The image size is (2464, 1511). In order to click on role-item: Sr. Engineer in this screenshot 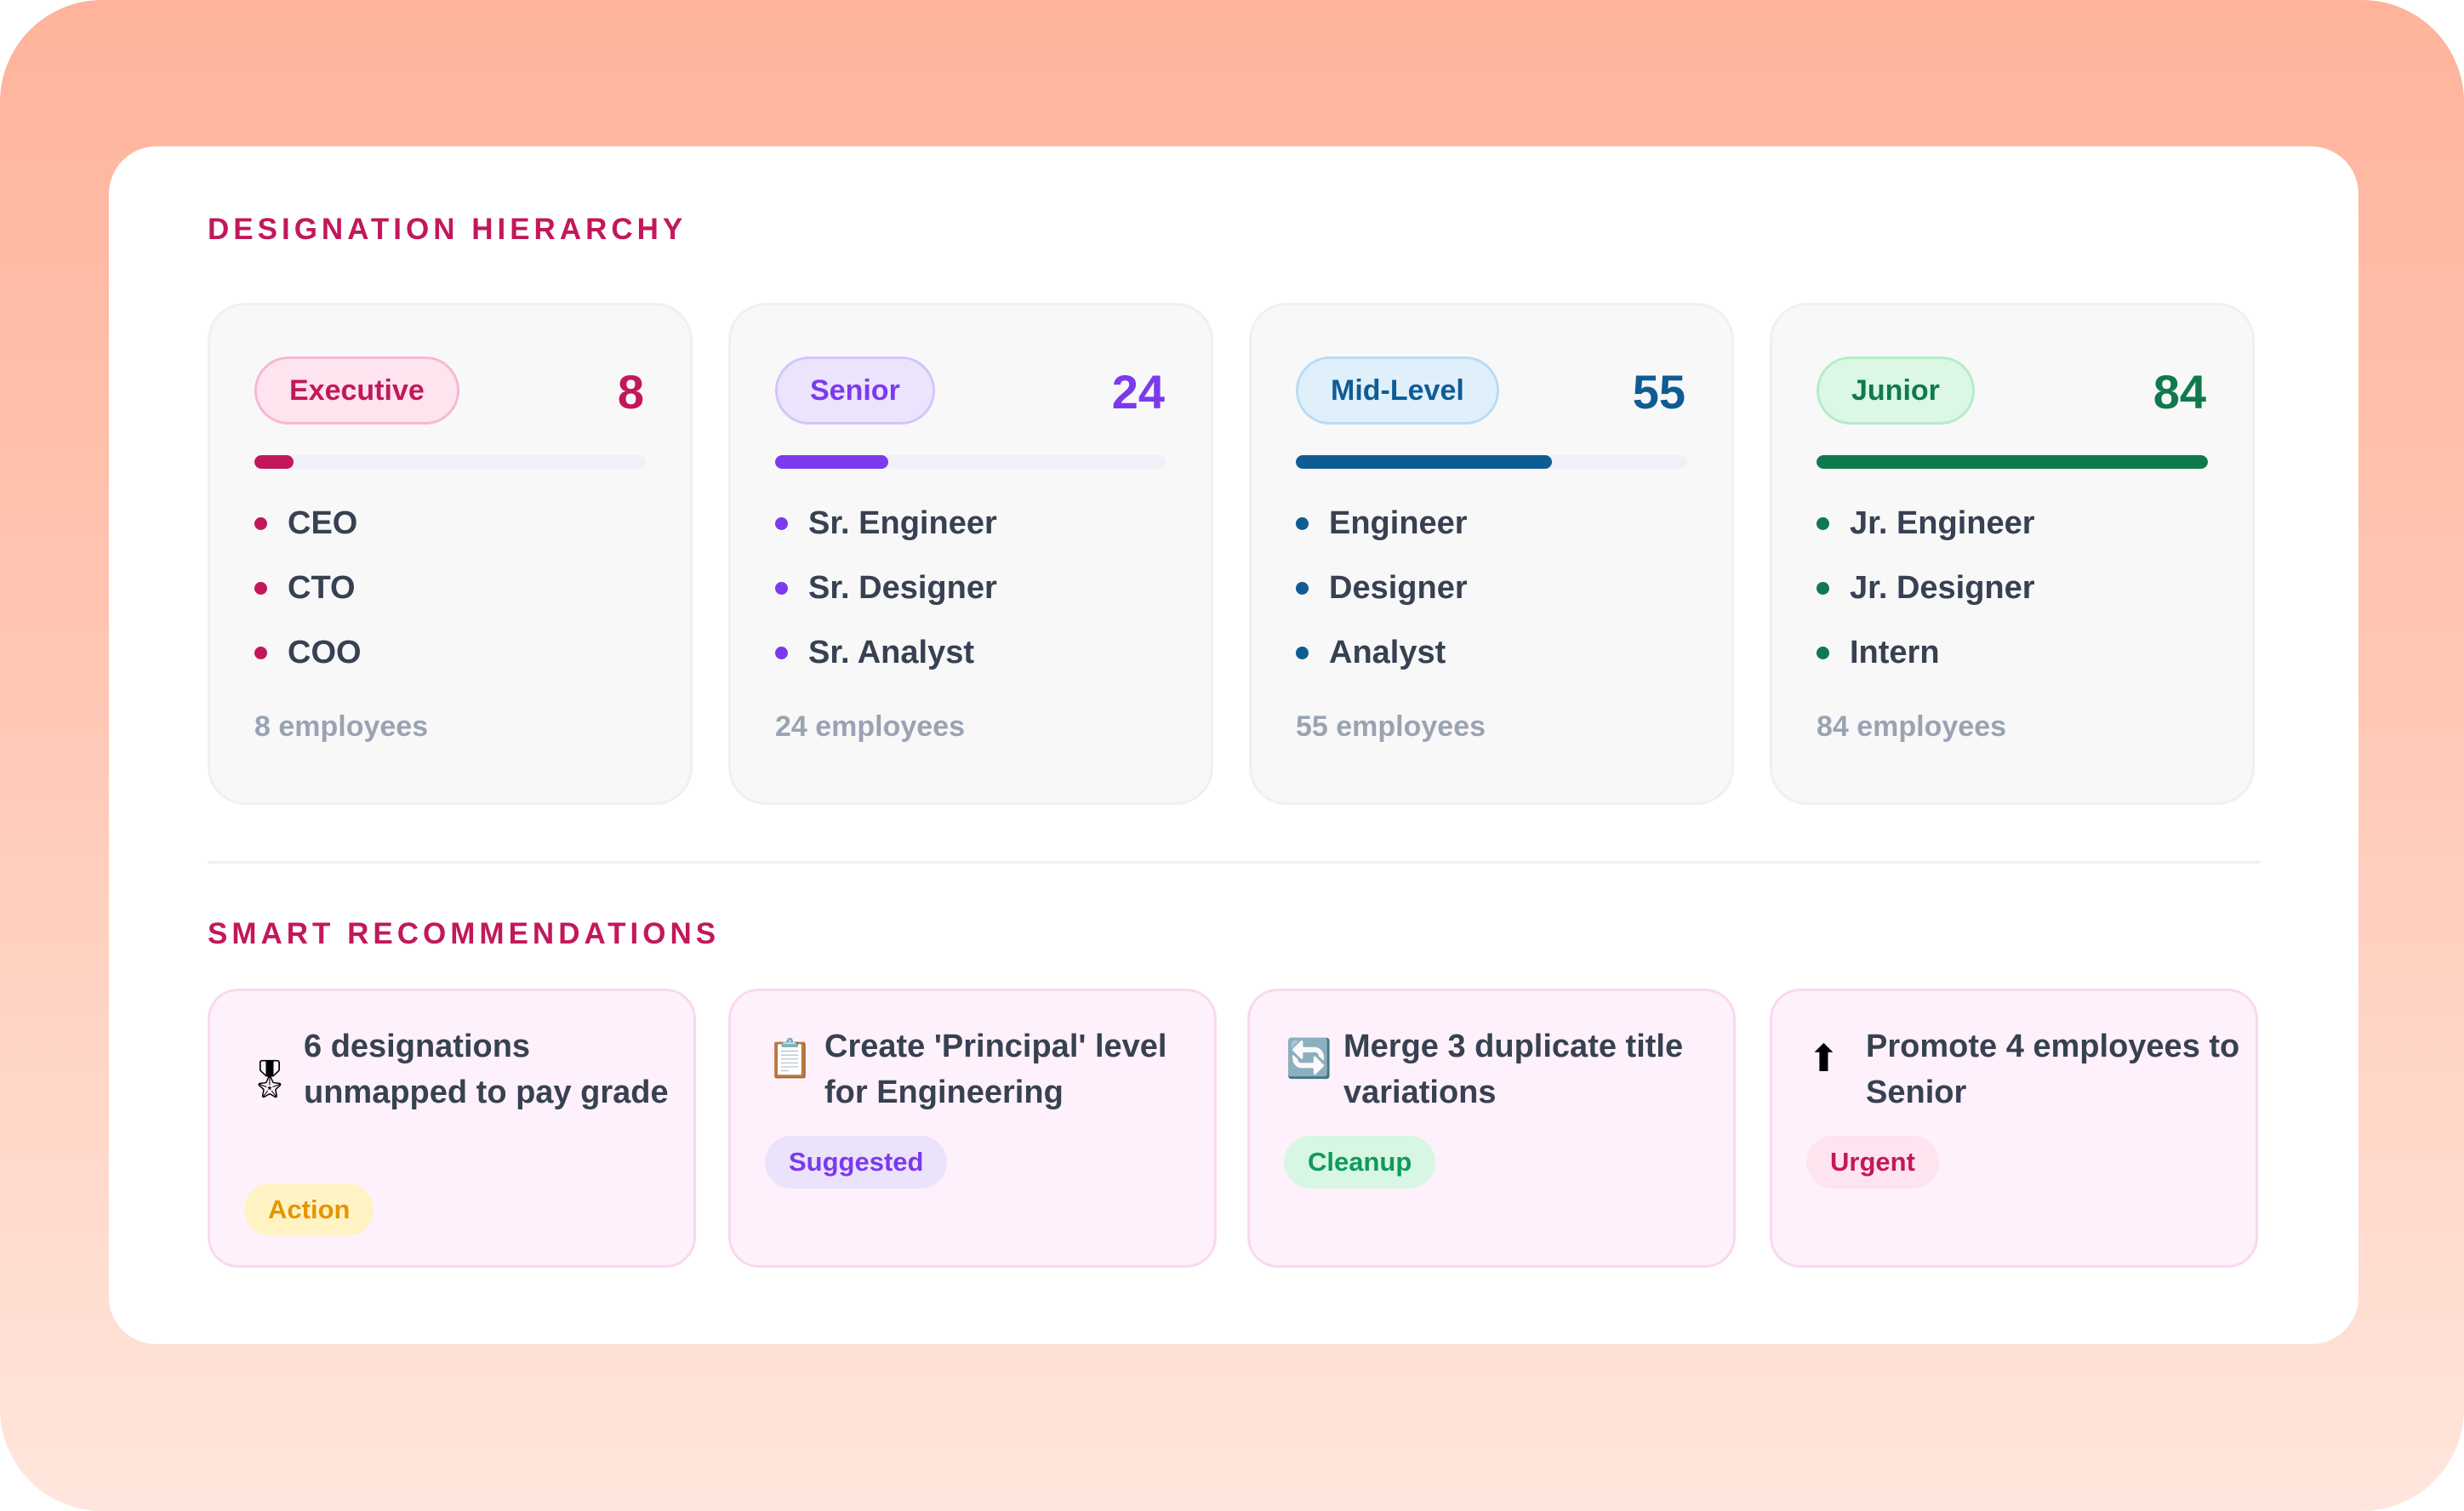, I will do `click(886, 523)`.